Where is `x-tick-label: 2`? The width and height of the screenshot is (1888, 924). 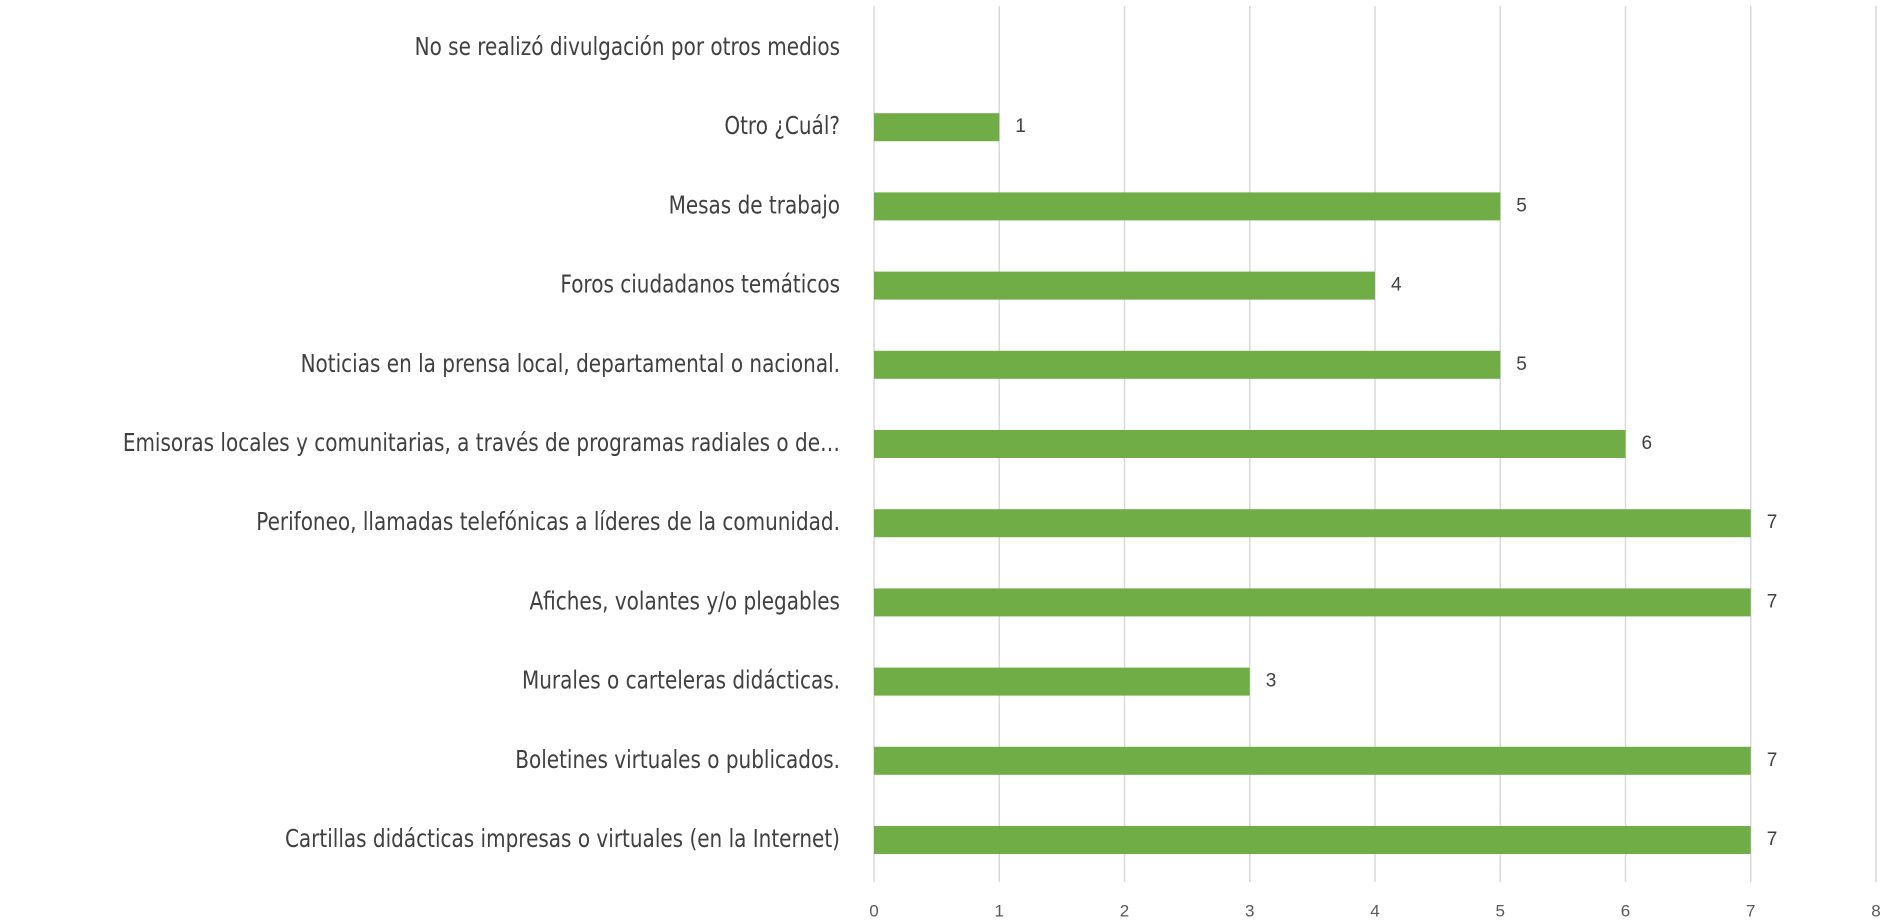
x-tick-label: 2 is located at coordinates (1124, 910).